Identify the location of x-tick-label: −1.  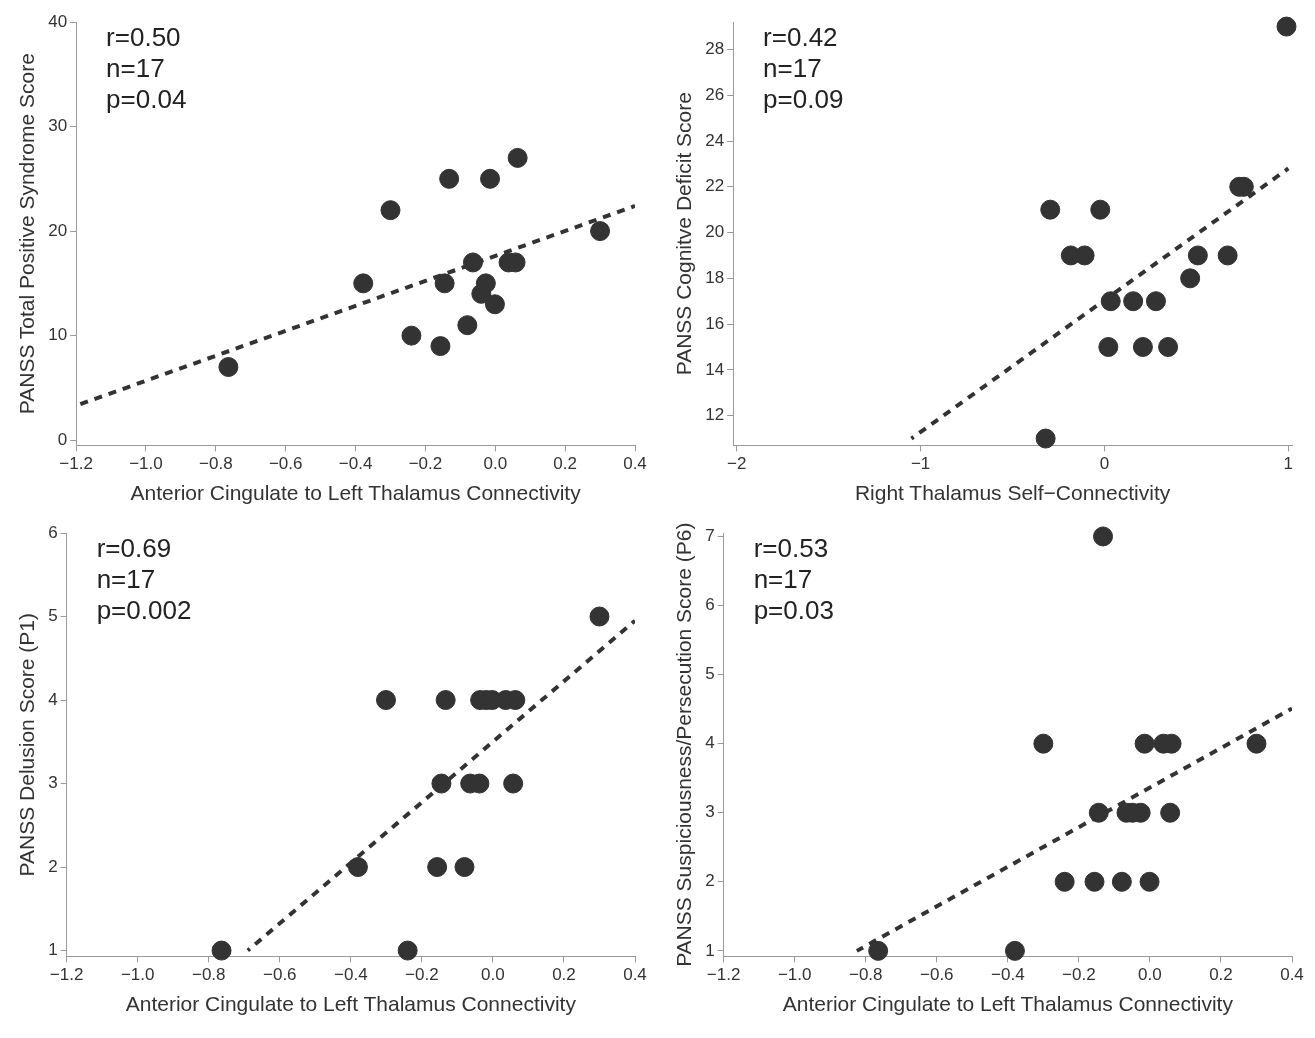
(920, 464).